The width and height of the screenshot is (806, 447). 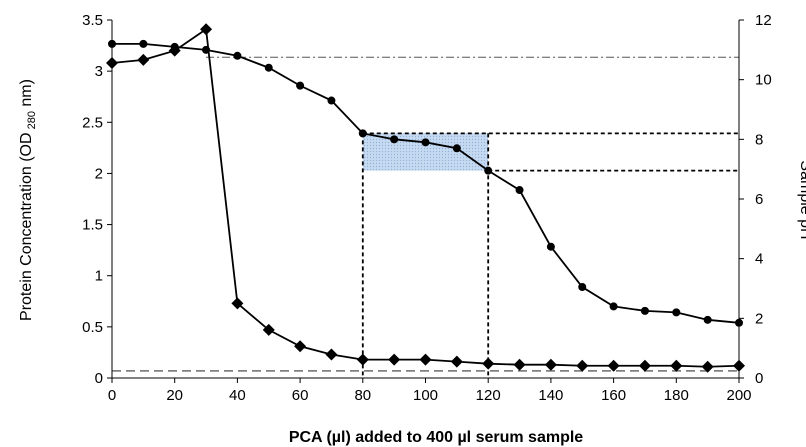 What do you see at coordinates (759, 199) in the screenshot?
I see `right-tick-label: 6` at bounding box center [759, 199].